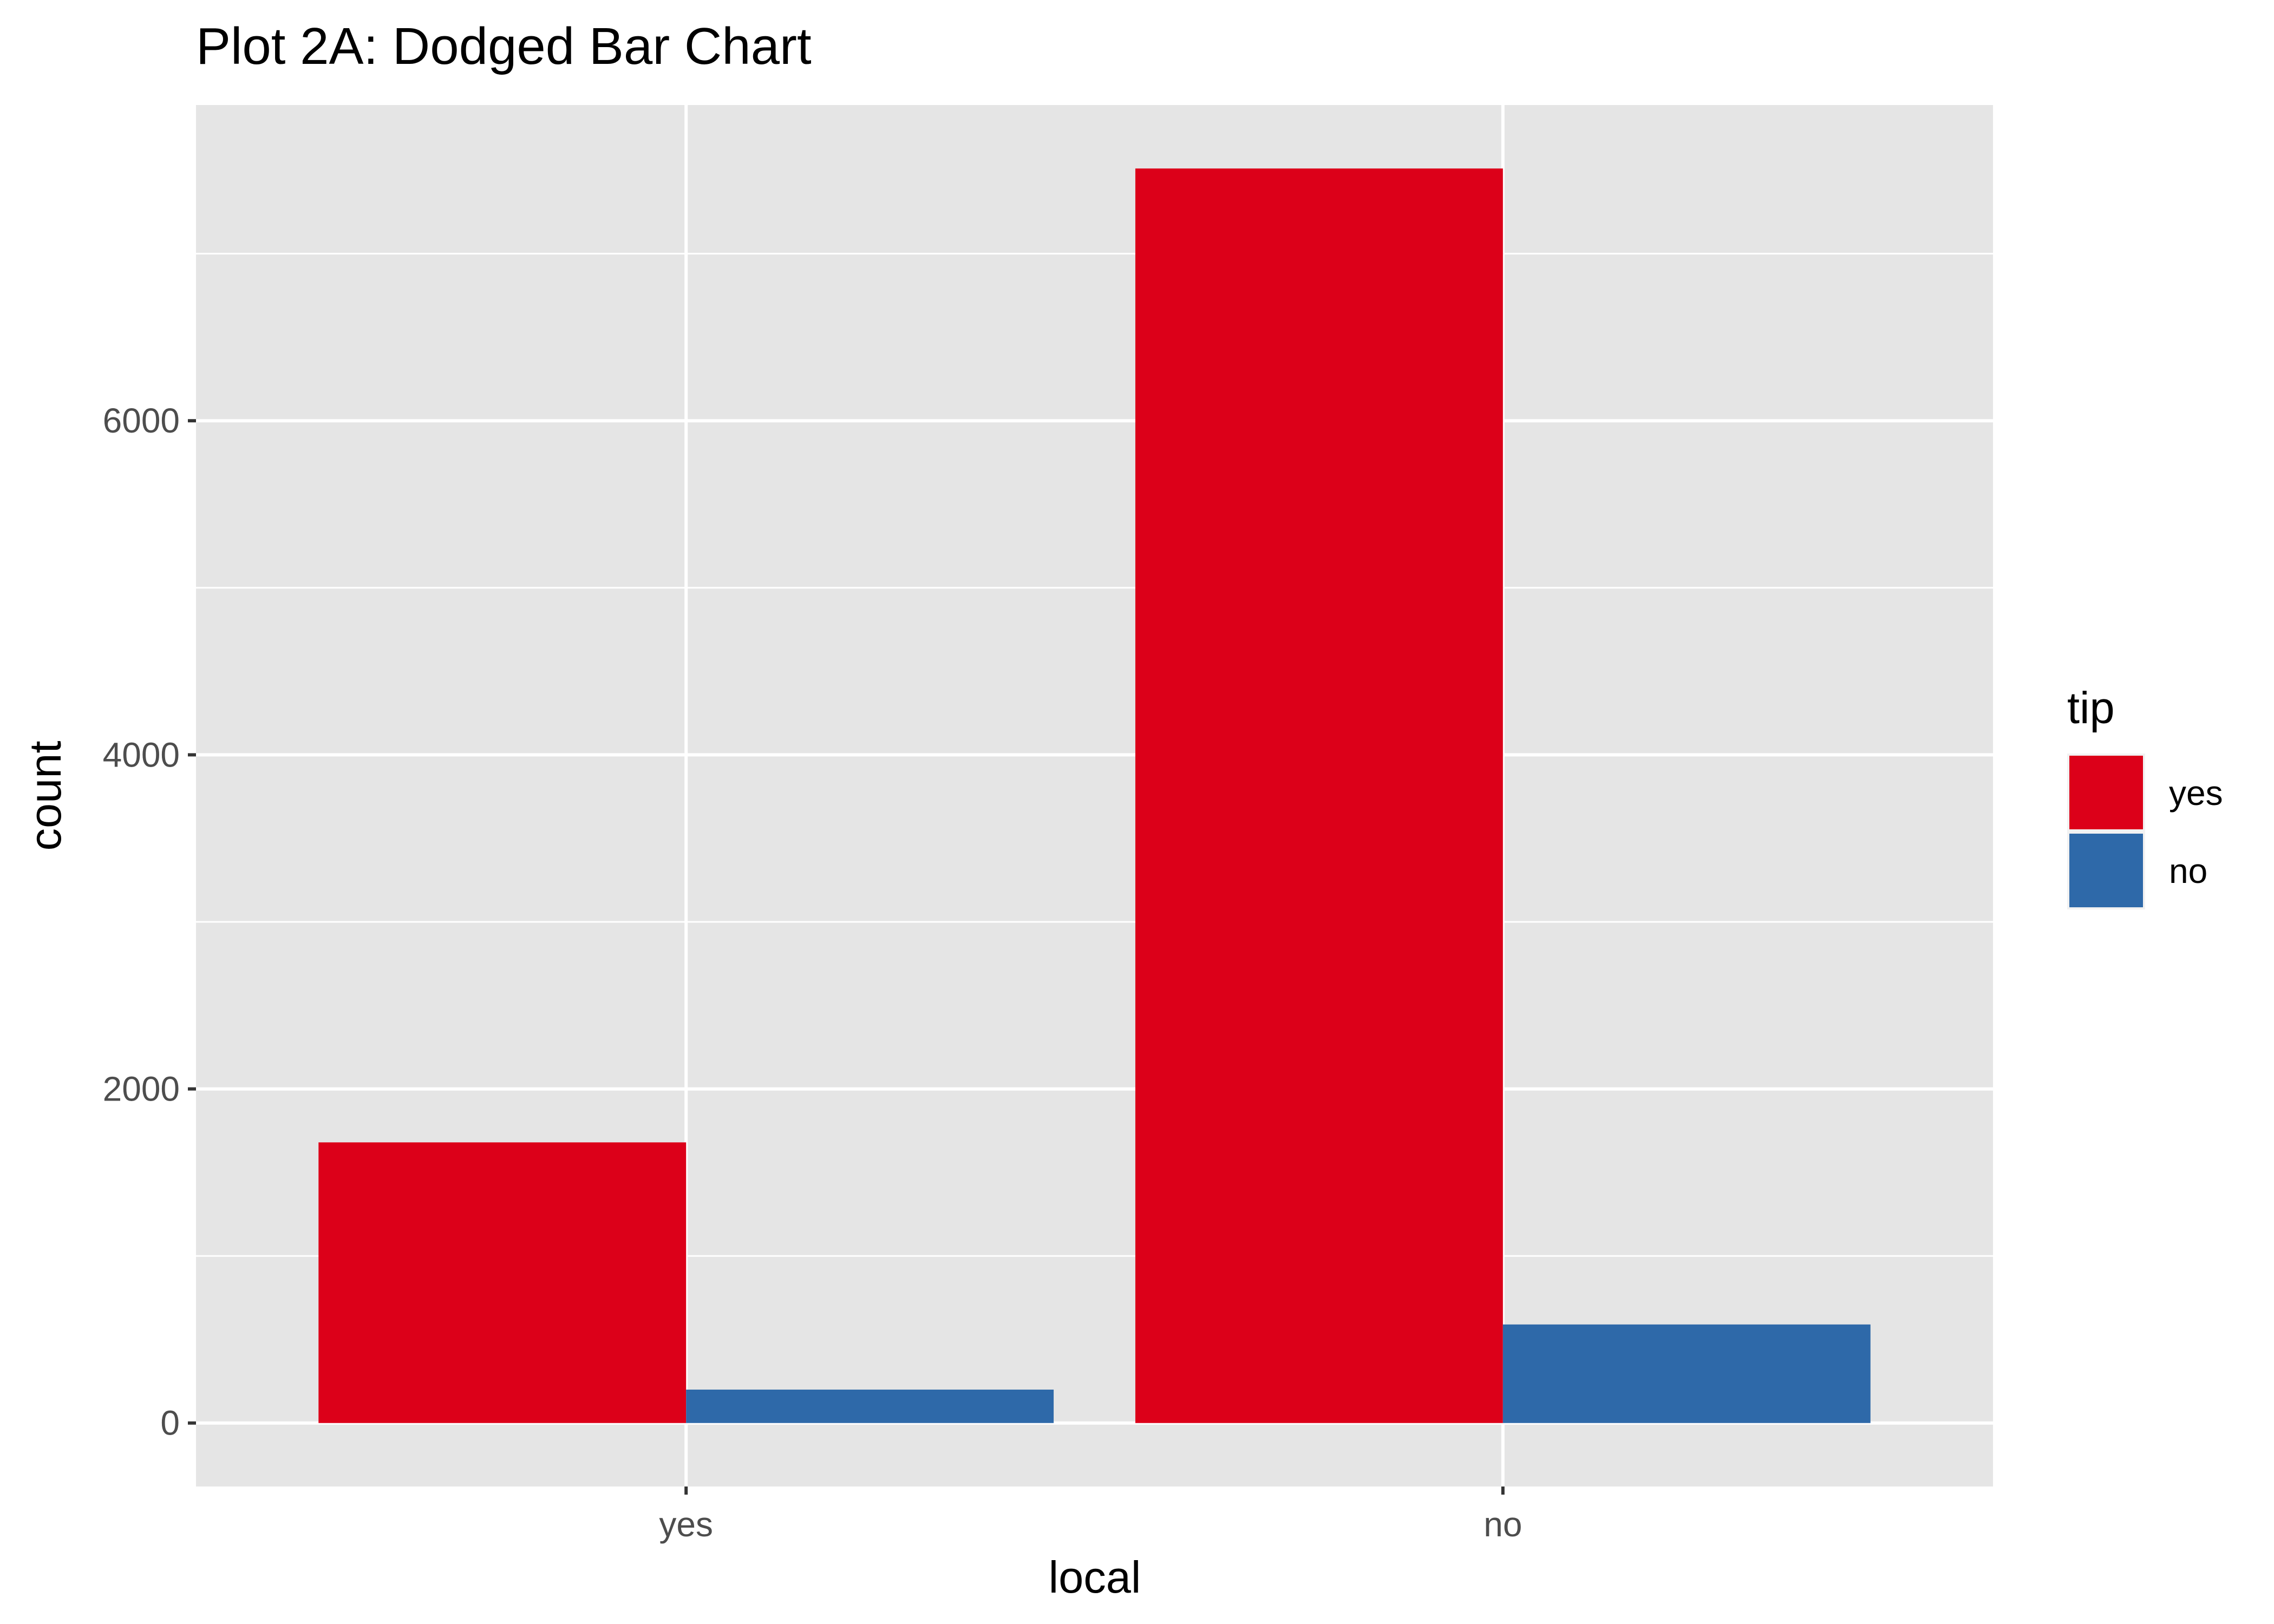 Image resolution: width=2274 pixels, height=1624 pixels. What do you see at coordinates (170, 1424) in the screenshot?
I see `y-tick-label: 0` at bounding box center [170, 1424].